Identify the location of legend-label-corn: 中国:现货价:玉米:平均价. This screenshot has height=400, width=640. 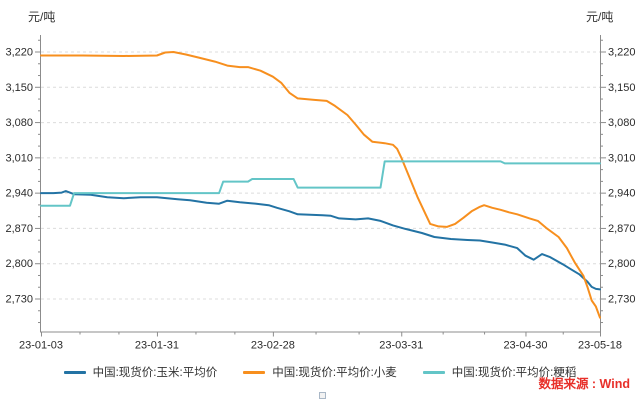
(155, 373).